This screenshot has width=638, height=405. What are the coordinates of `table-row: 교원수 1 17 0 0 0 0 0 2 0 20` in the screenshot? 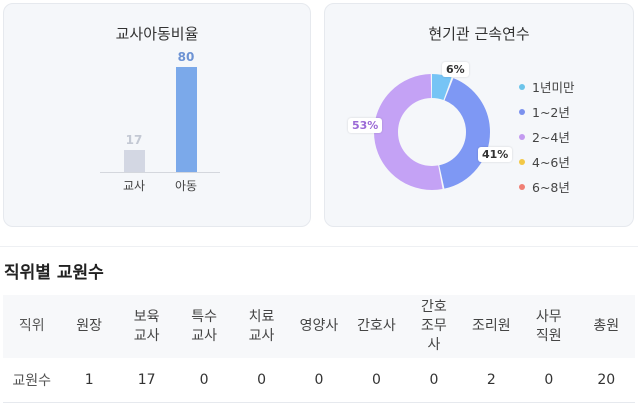 It's located at (319, 380).